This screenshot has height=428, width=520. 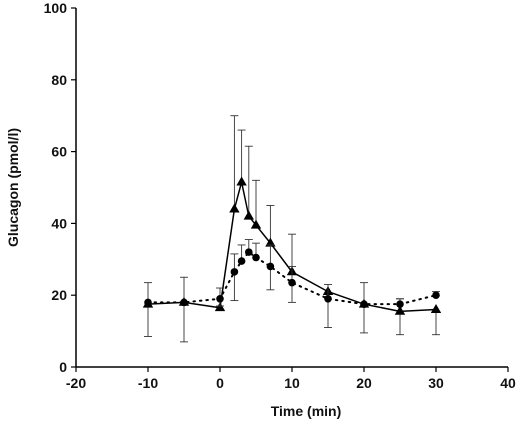 I want to click on x-axis-title: Time (min), so click(x=306, y=411).